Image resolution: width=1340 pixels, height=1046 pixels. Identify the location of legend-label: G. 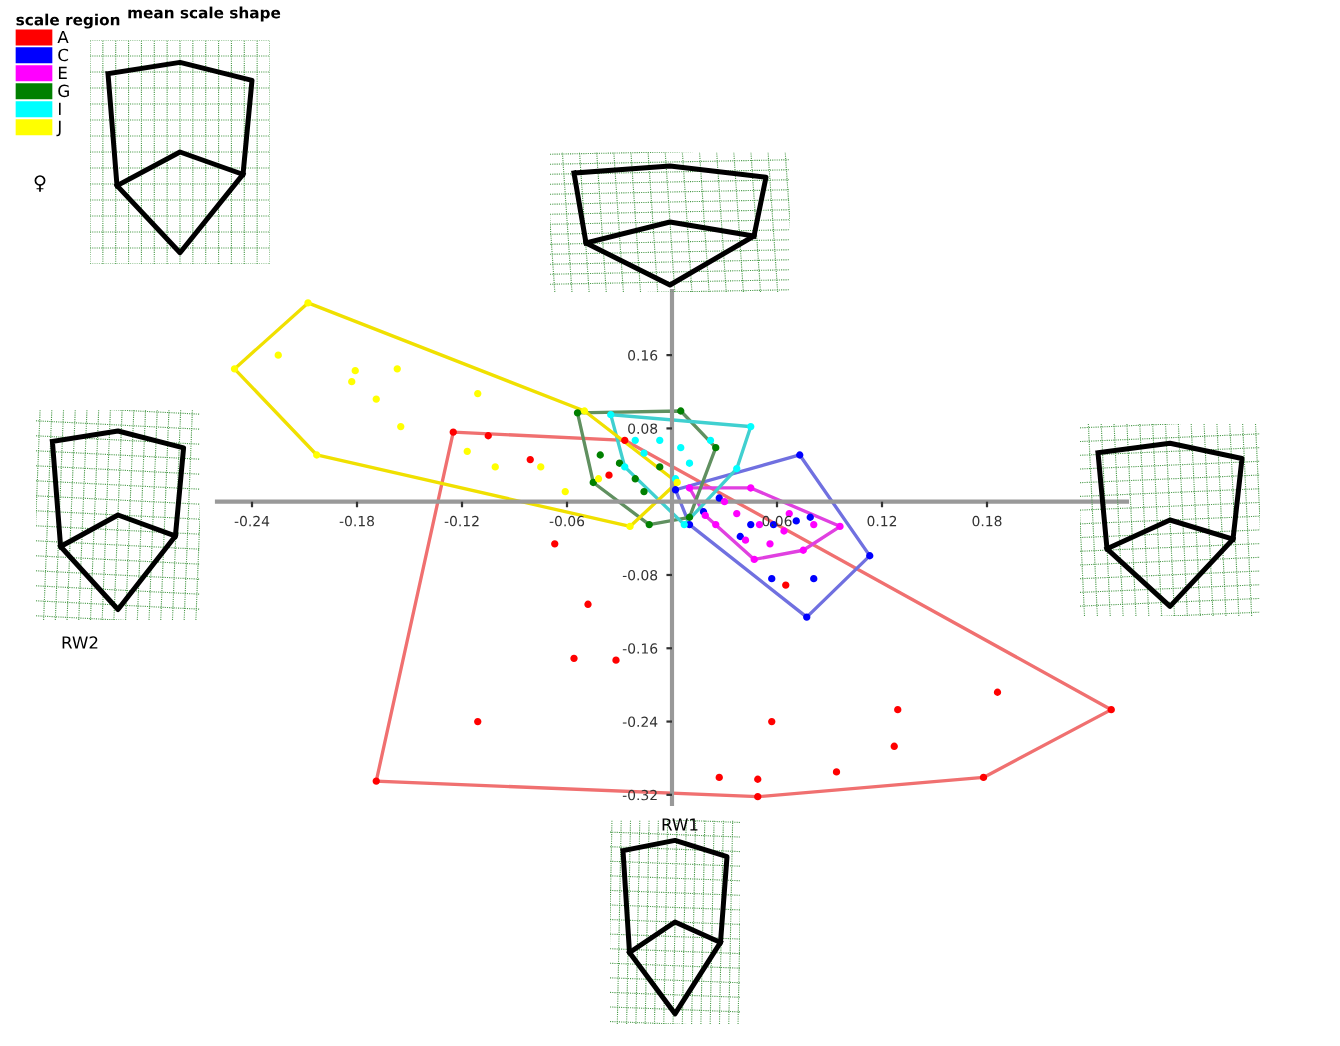
(63, 91).